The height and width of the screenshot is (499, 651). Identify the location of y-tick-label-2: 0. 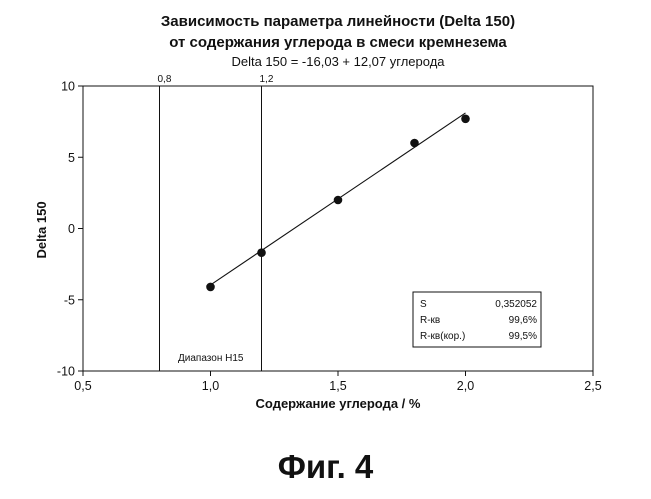
(71, 229).